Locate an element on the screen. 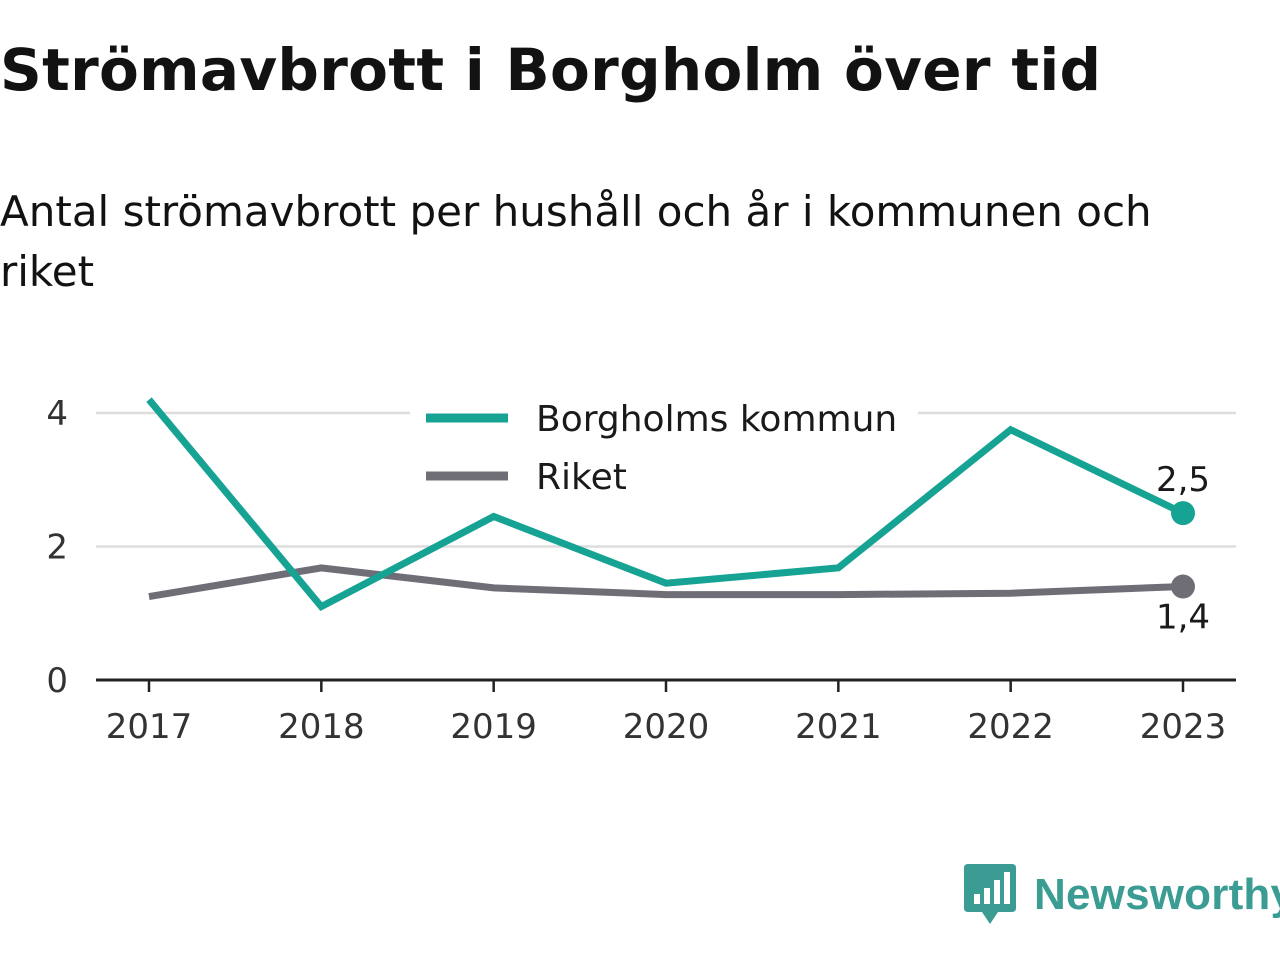 The width and height of the screenshot is (1280, 960). x-tick-label: 2019 is located at coordinates (493, 727).